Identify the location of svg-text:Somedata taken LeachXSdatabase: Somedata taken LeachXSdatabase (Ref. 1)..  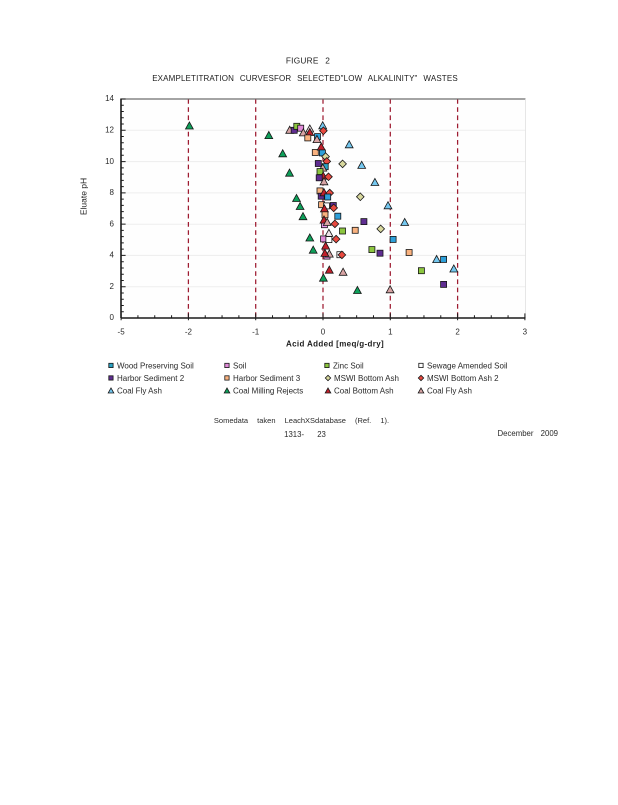
(301, 420).